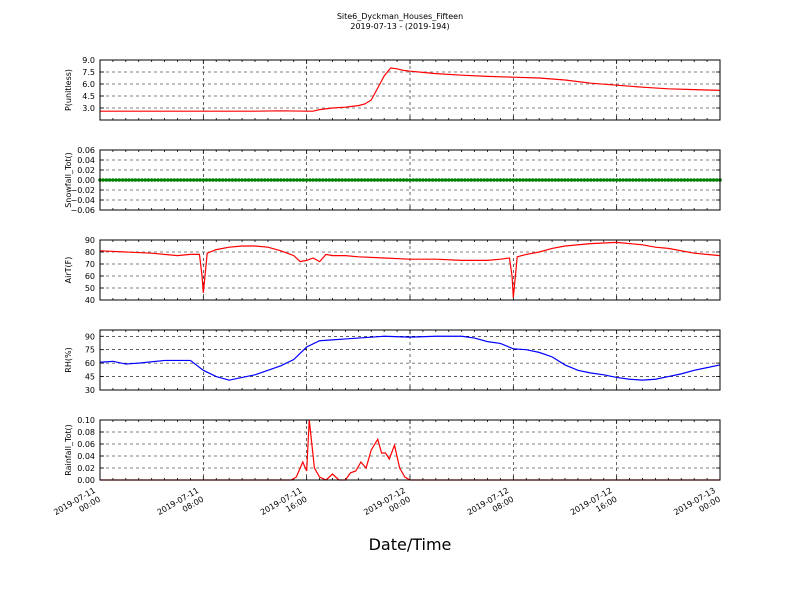 The width and height of the screenshot is (800, 605). Describe the element at coordinates (90, 363) in the screenshot. I see `y-tick-label: 60` at that location.